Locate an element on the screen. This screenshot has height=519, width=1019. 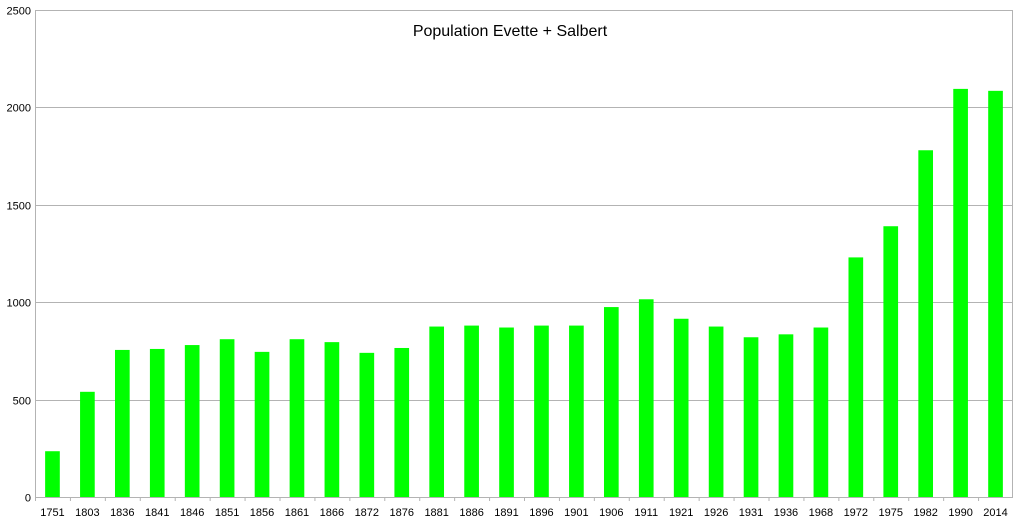
x-tick-label: 1975 is located at coordinates (891, 513).